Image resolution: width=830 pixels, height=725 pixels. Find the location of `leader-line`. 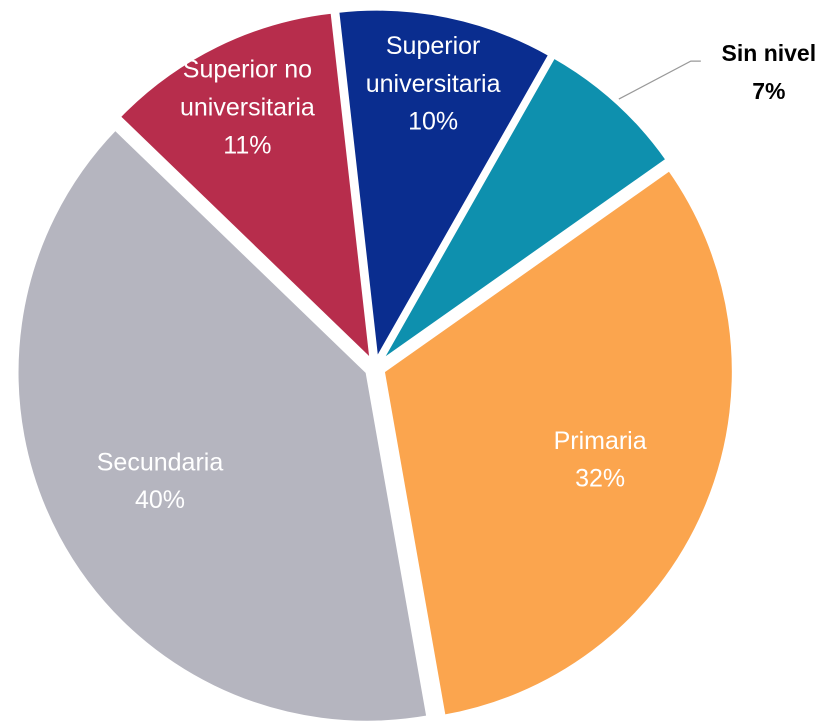

leader-line is located at coordinates (659, 80).